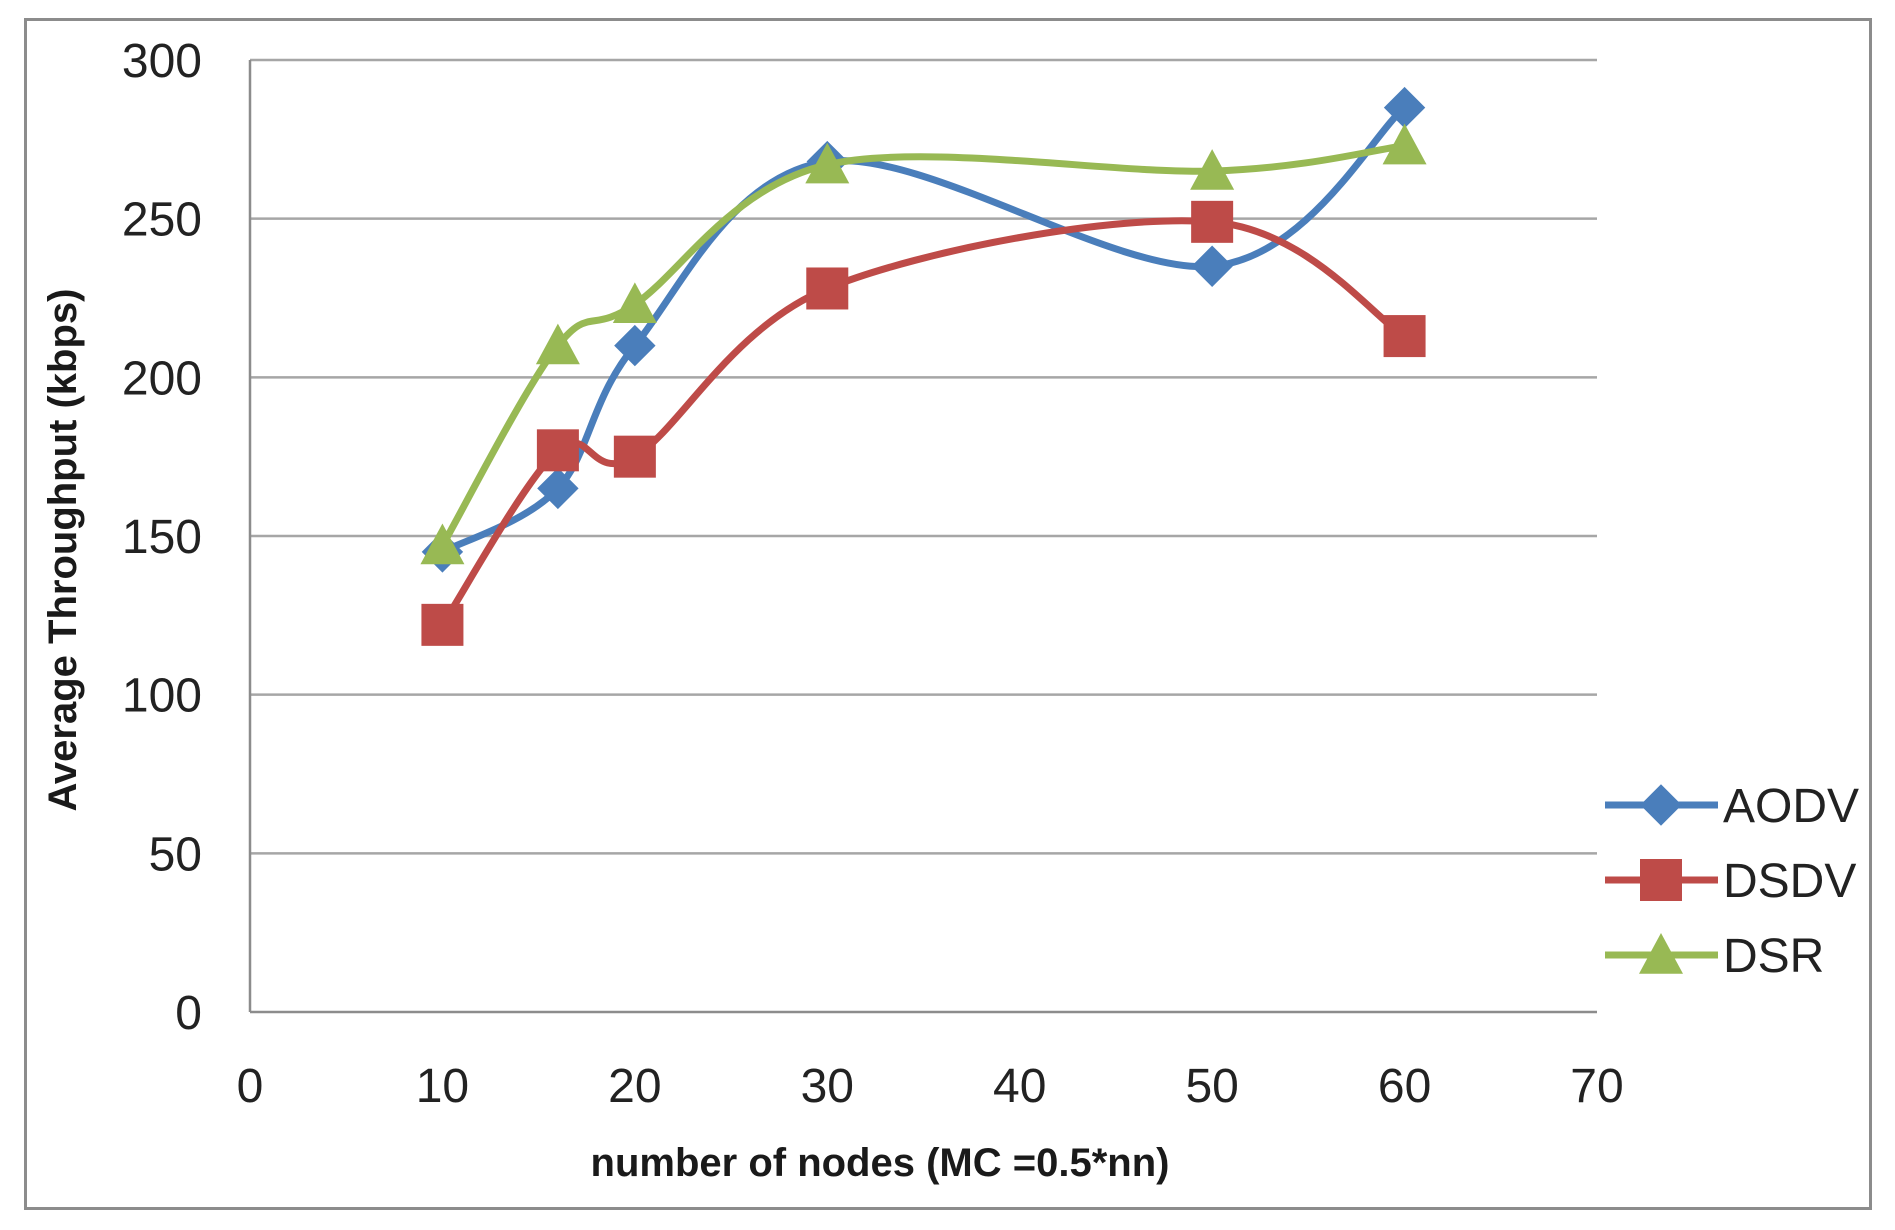 The height and width of the screenshot is (1230, 1895). Describe the element at coordinates (442, 1086) in the screenshot. I see `x-tick-label-10: 10` at that location.